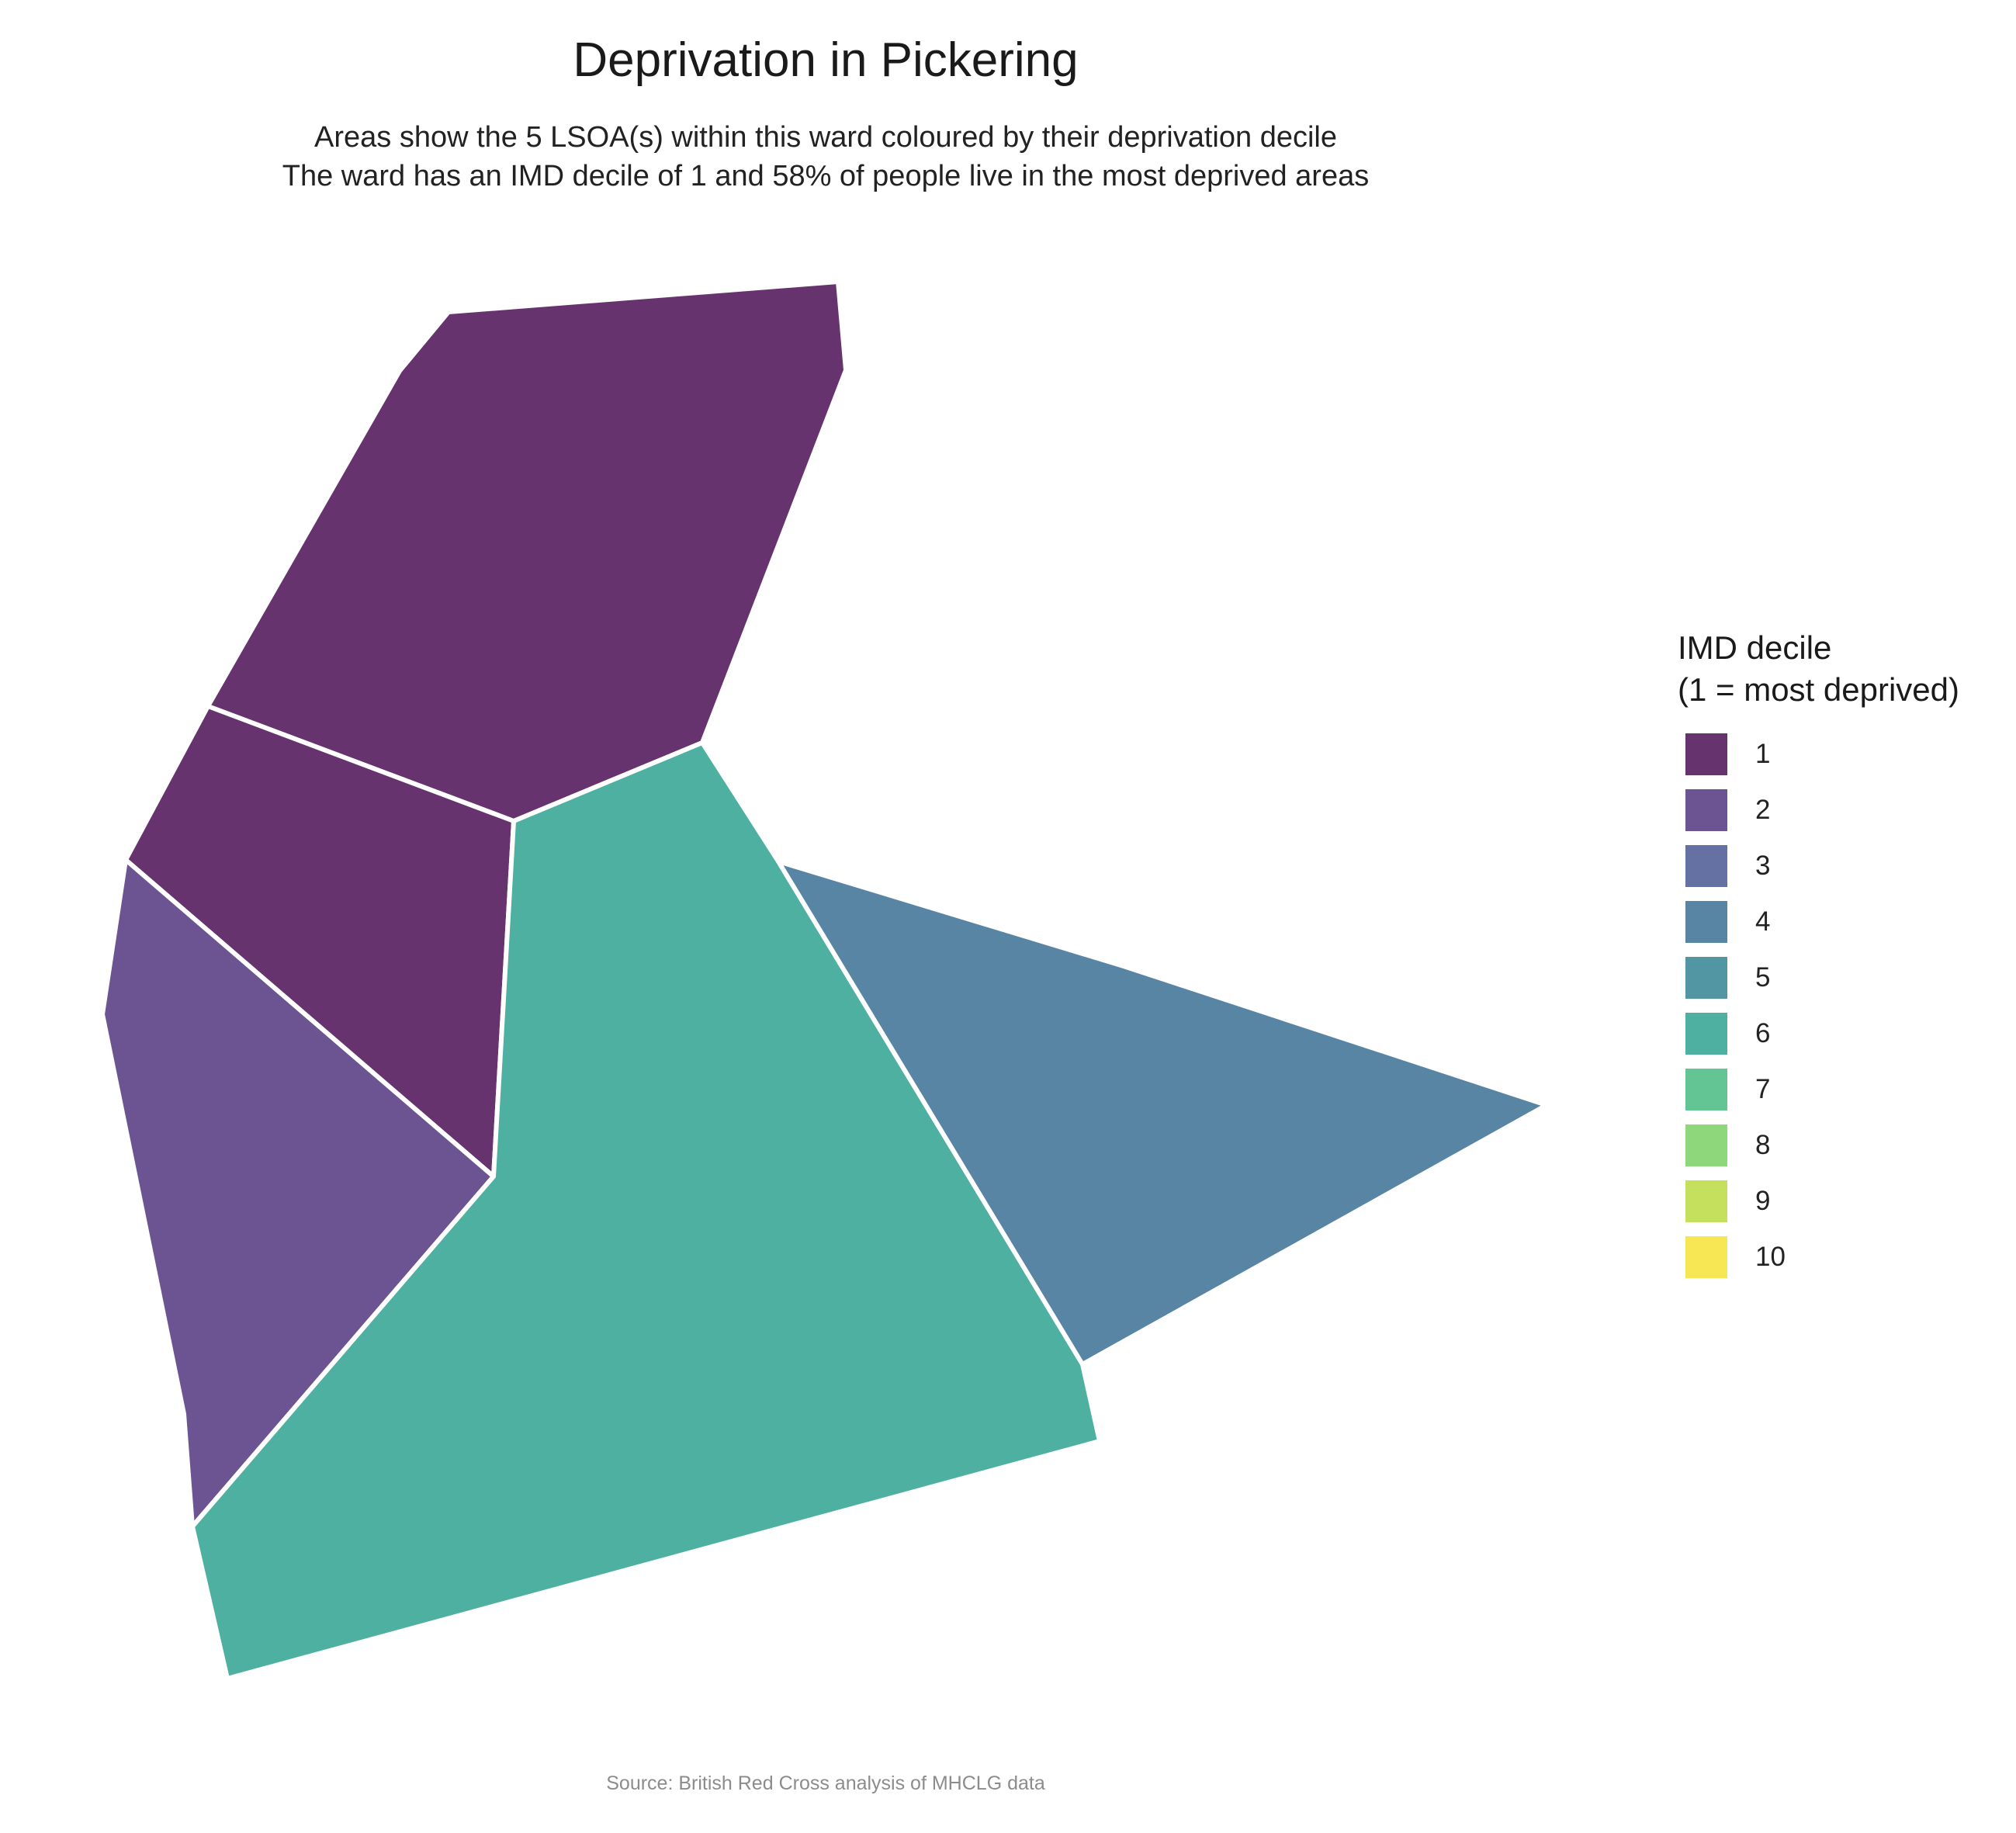  What do you see at coordinates (1819, 1090) in the screenshot?
I see `legend-item: 7` at bounding box center [1819, 1090].